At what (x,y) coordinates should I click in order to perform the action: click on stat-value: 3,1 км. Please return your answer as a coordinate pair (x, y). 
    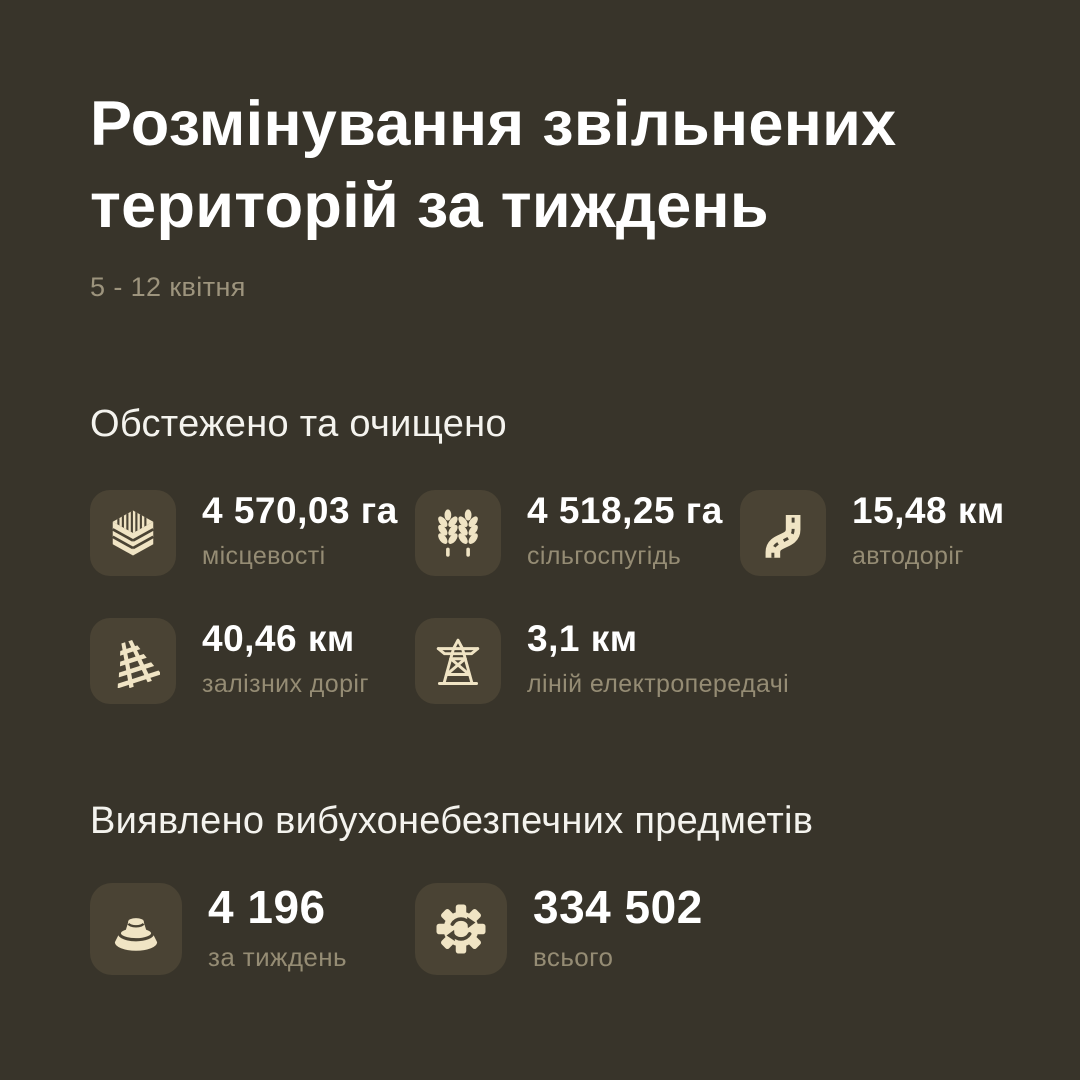
    Looking at the image, I should click on (582, 638).